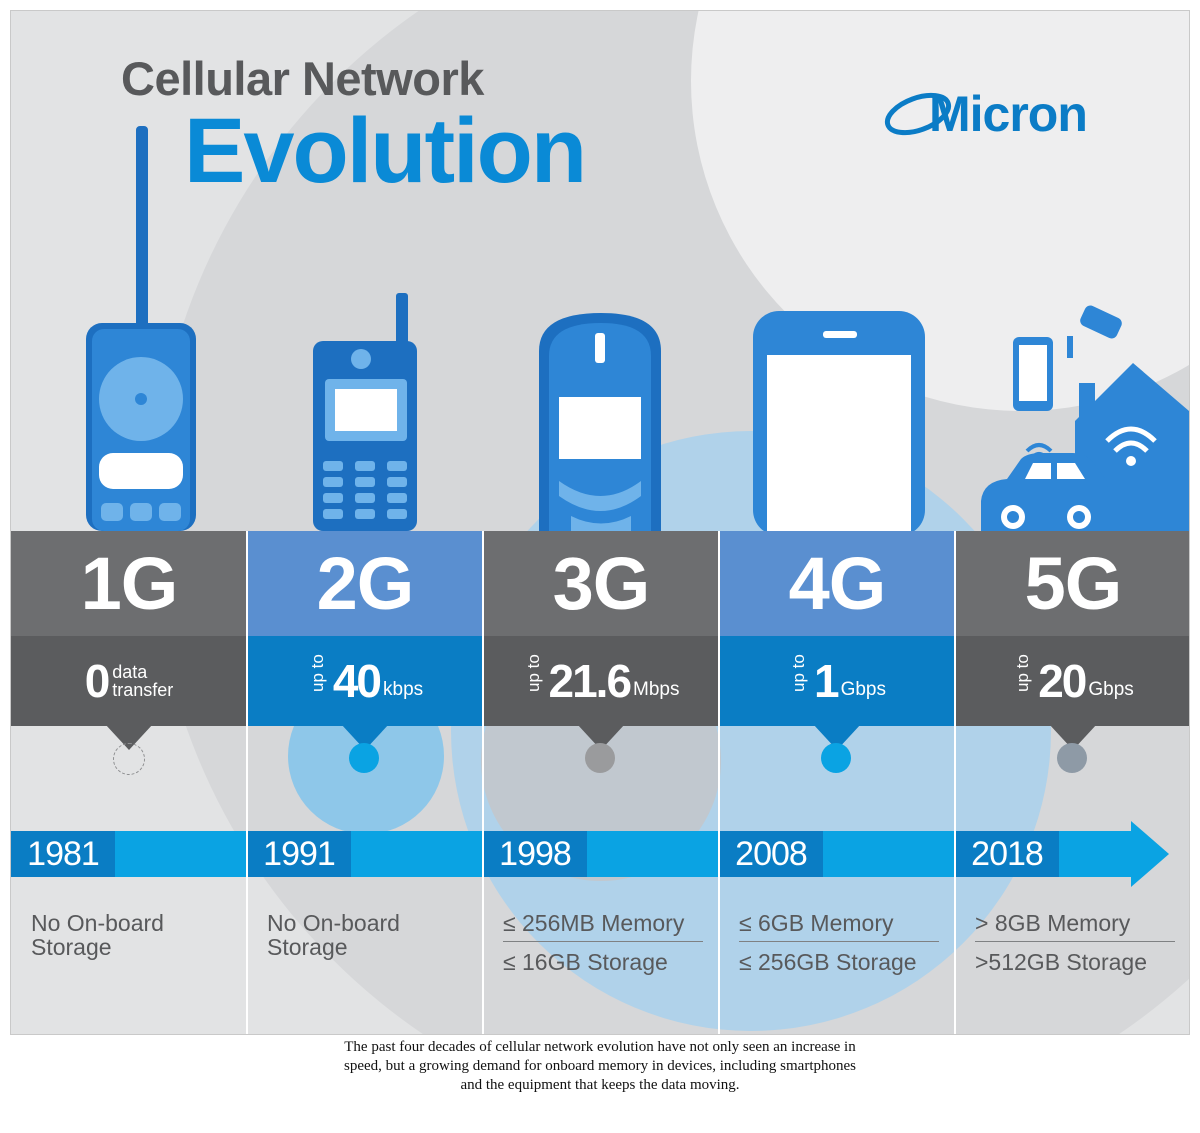 Image resolution: width=1200 pixels, height=1133 pixels. I want to click on storage-info: ≤ 6GB Memory ≤ 256GB Storage, so click(839, 942).